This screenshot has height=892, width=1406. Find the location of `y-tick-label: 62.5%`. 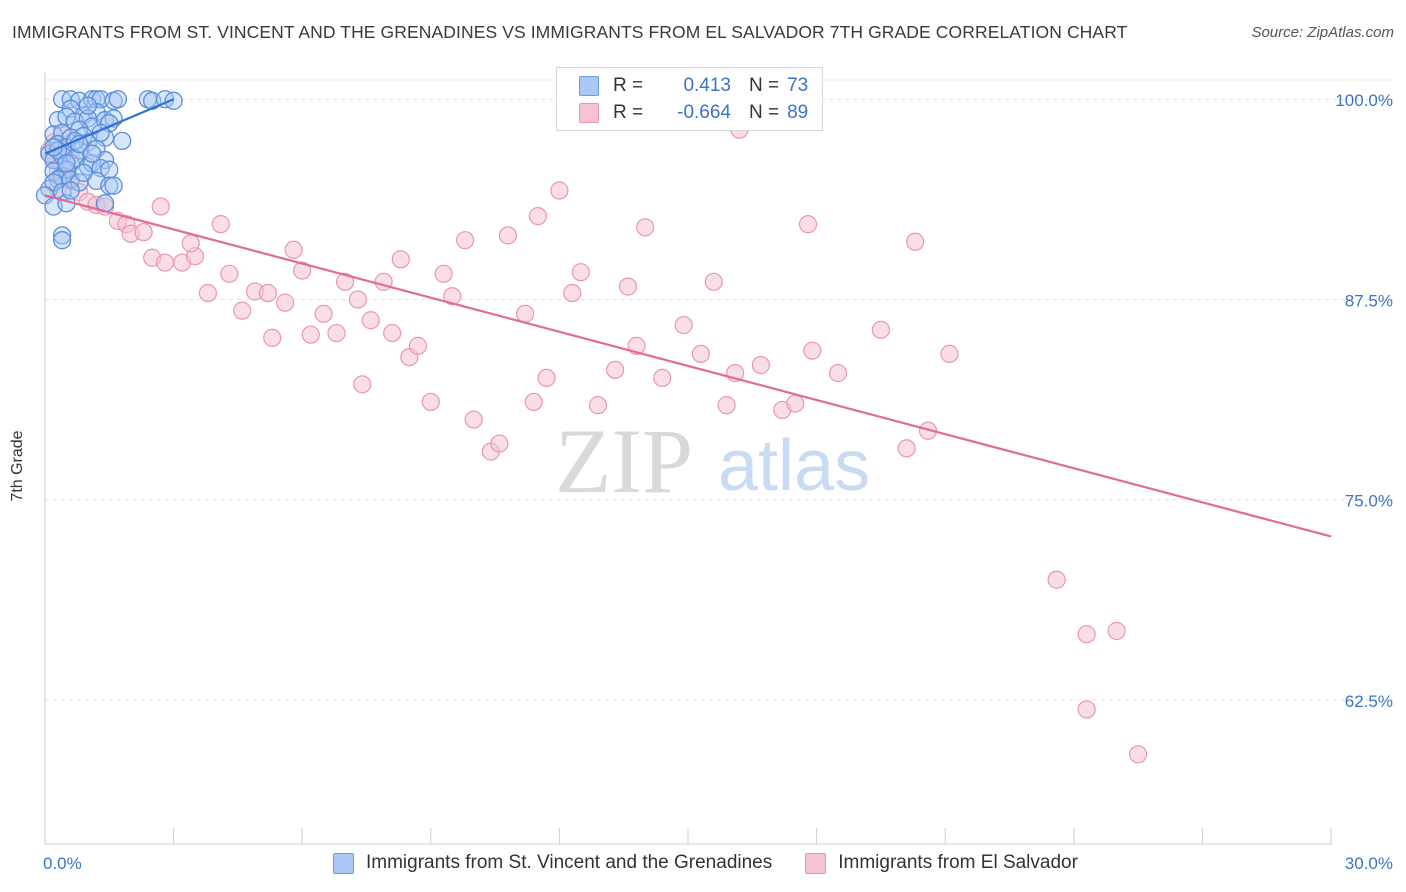

y-tick-label: 62.5% is located at coordinates (1369, 701).